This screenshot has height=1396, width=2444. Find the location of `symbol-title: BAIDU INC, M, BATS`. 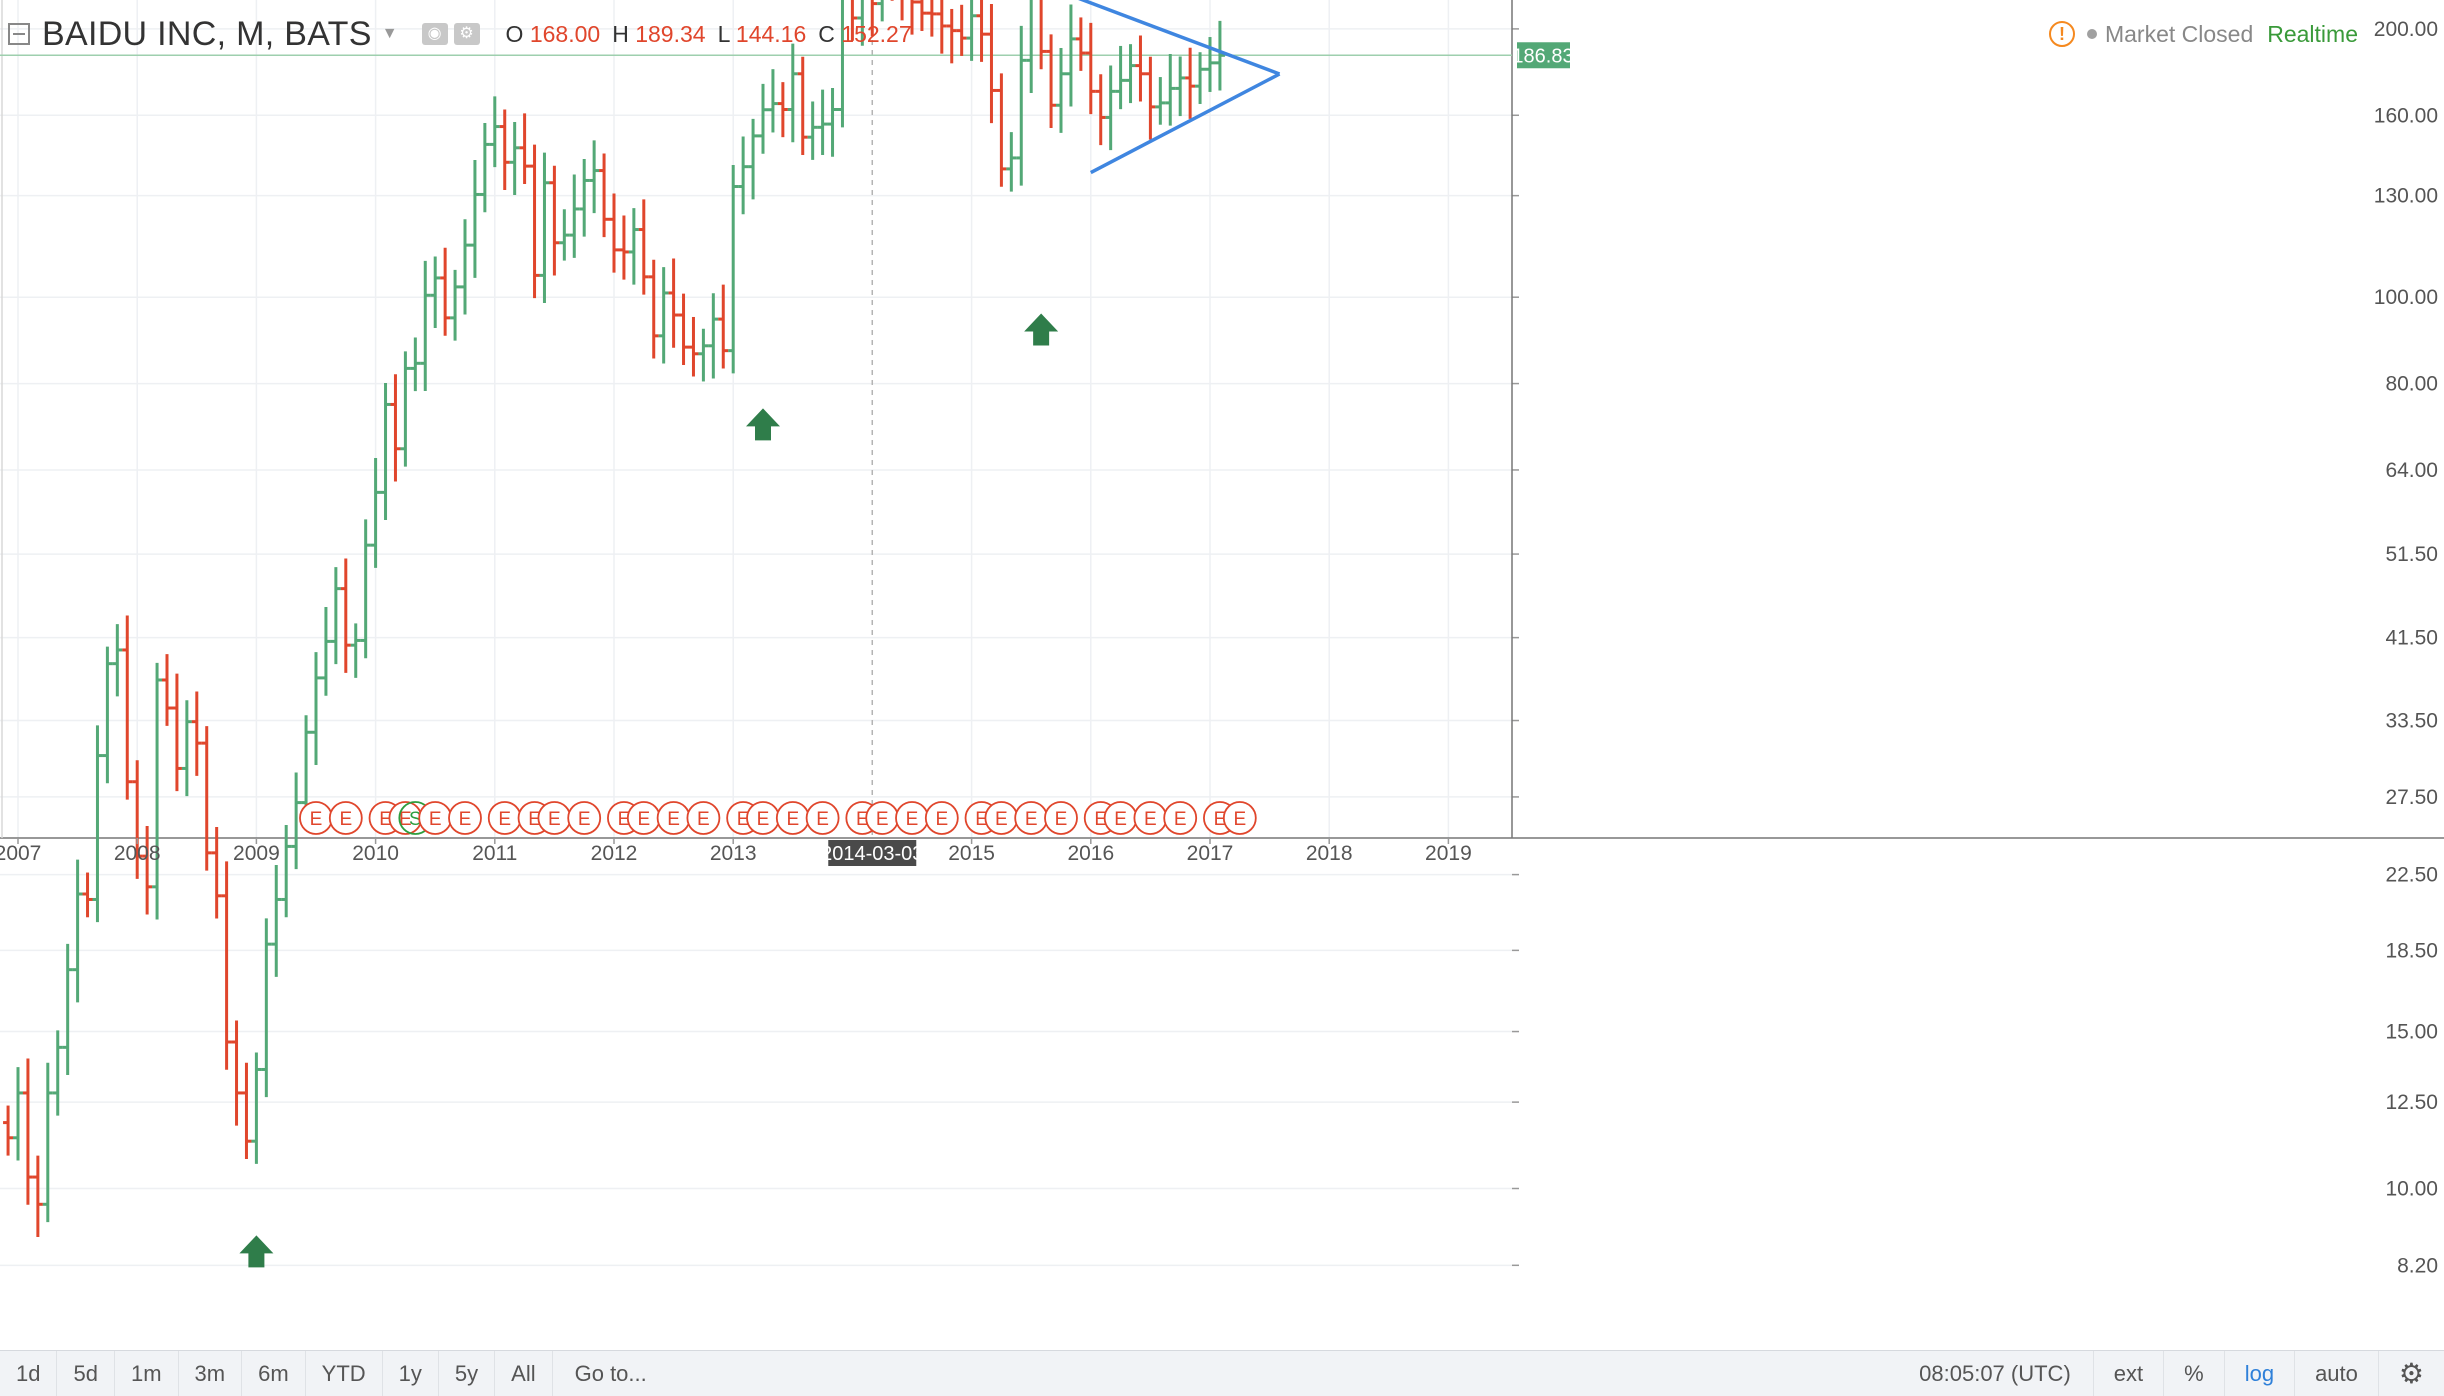

symbol-title: BAIDU INC, M, BATS is located at coordinates (207, 33).